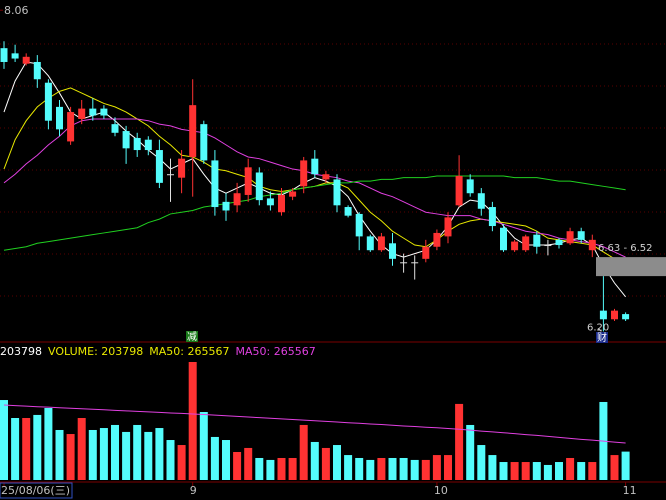  Describe the element at coordinates (21, 351) in the screenshot. I see `volume-legend: 203798` at that location.